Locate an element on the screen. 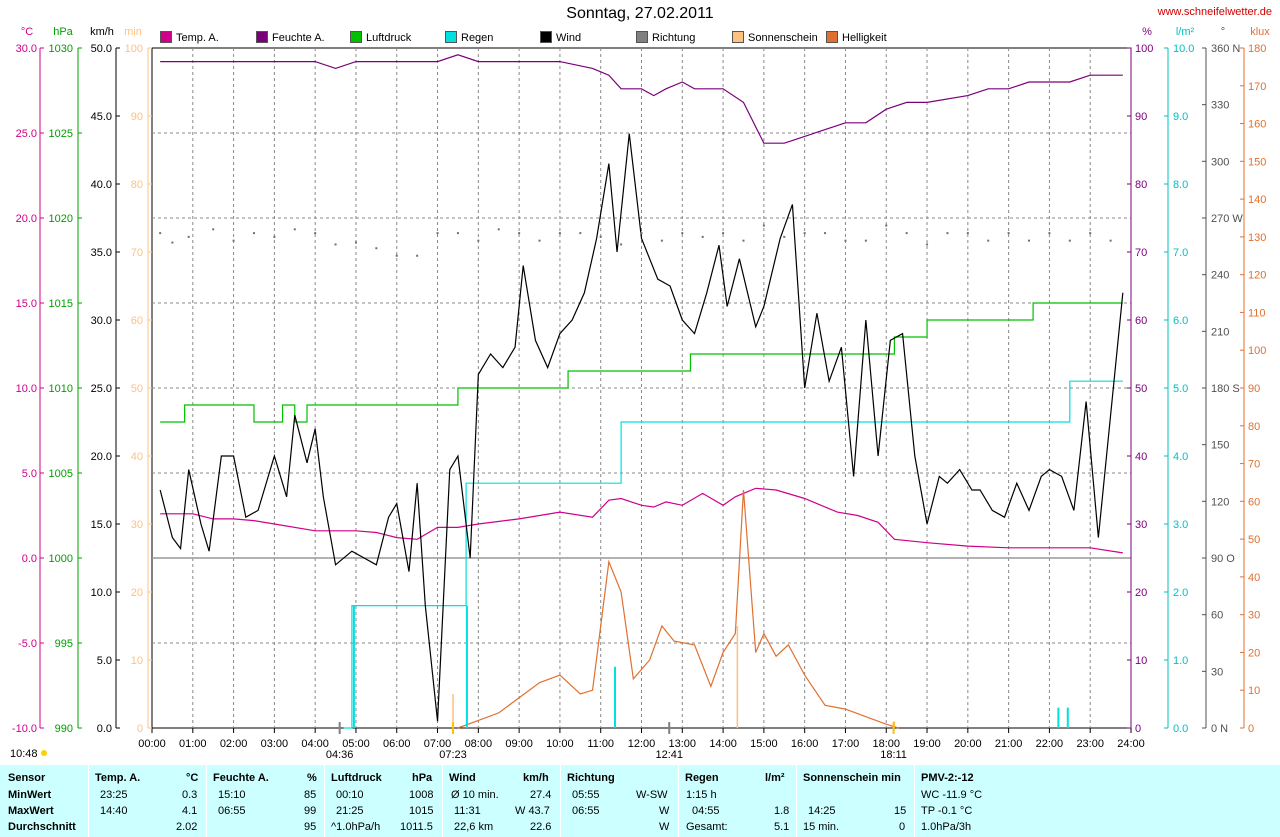  dir-r1-value: W-SW is located at coordinates (652, 795).